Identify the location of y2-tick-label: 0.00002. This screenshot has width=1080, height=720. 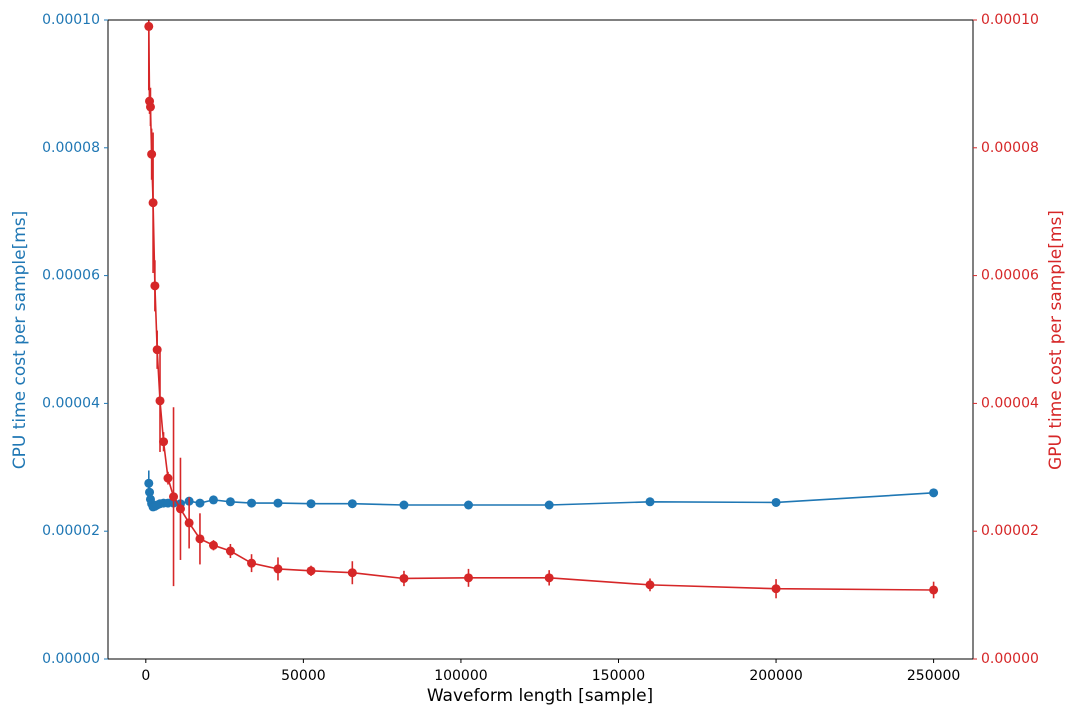
(1010, 531).